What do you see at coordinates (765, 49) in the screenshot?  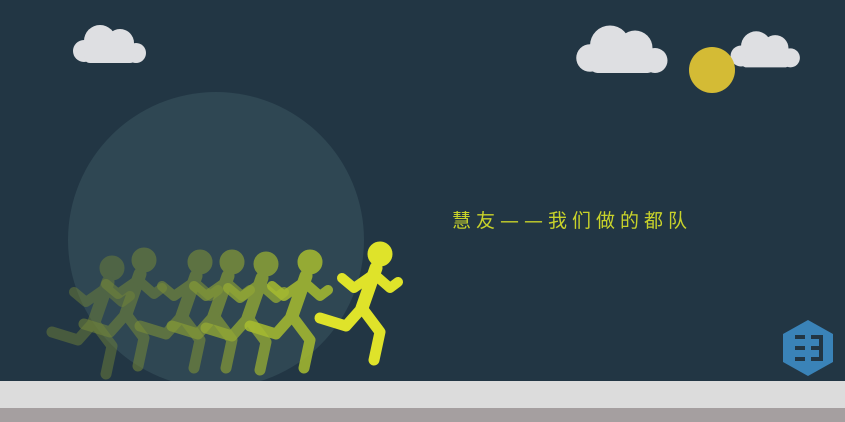 I see `cloud-right-icon` at bounding box center [765, 49].